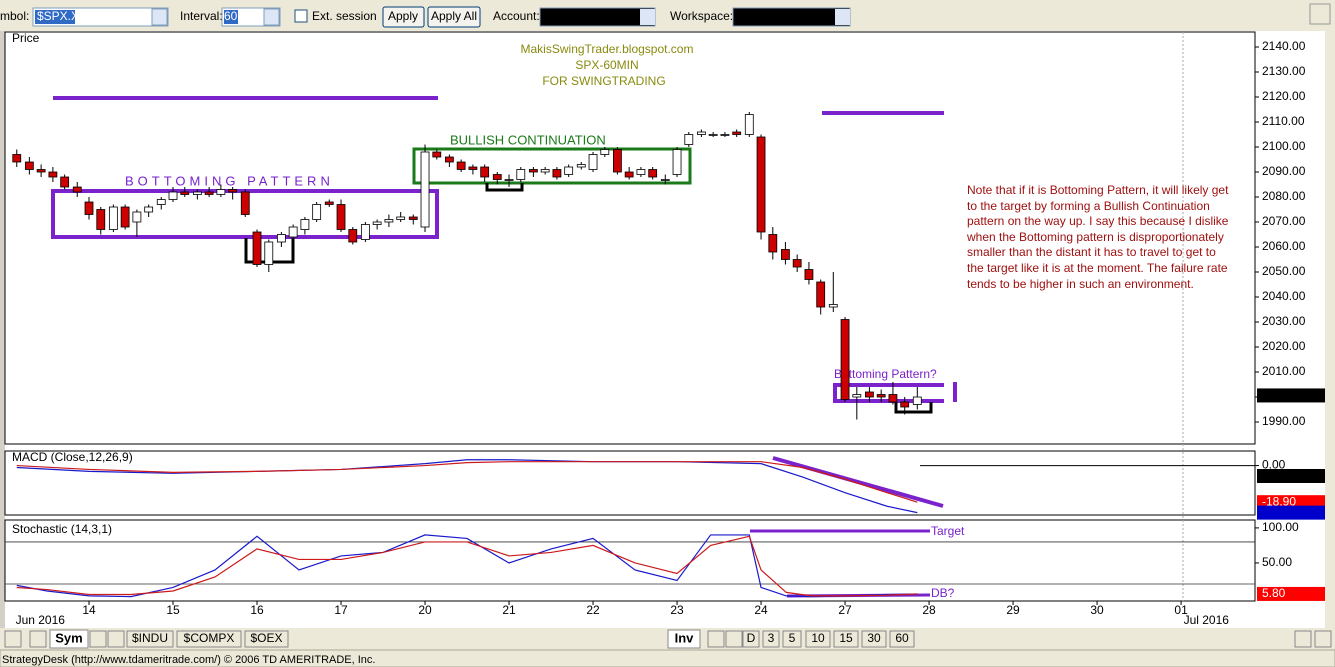 The height and width of the screenshot is (667, 1335). What do you see at coordinates (597, 17) in the screenshot?
I see `account-select` at bounding box center [597, 17].